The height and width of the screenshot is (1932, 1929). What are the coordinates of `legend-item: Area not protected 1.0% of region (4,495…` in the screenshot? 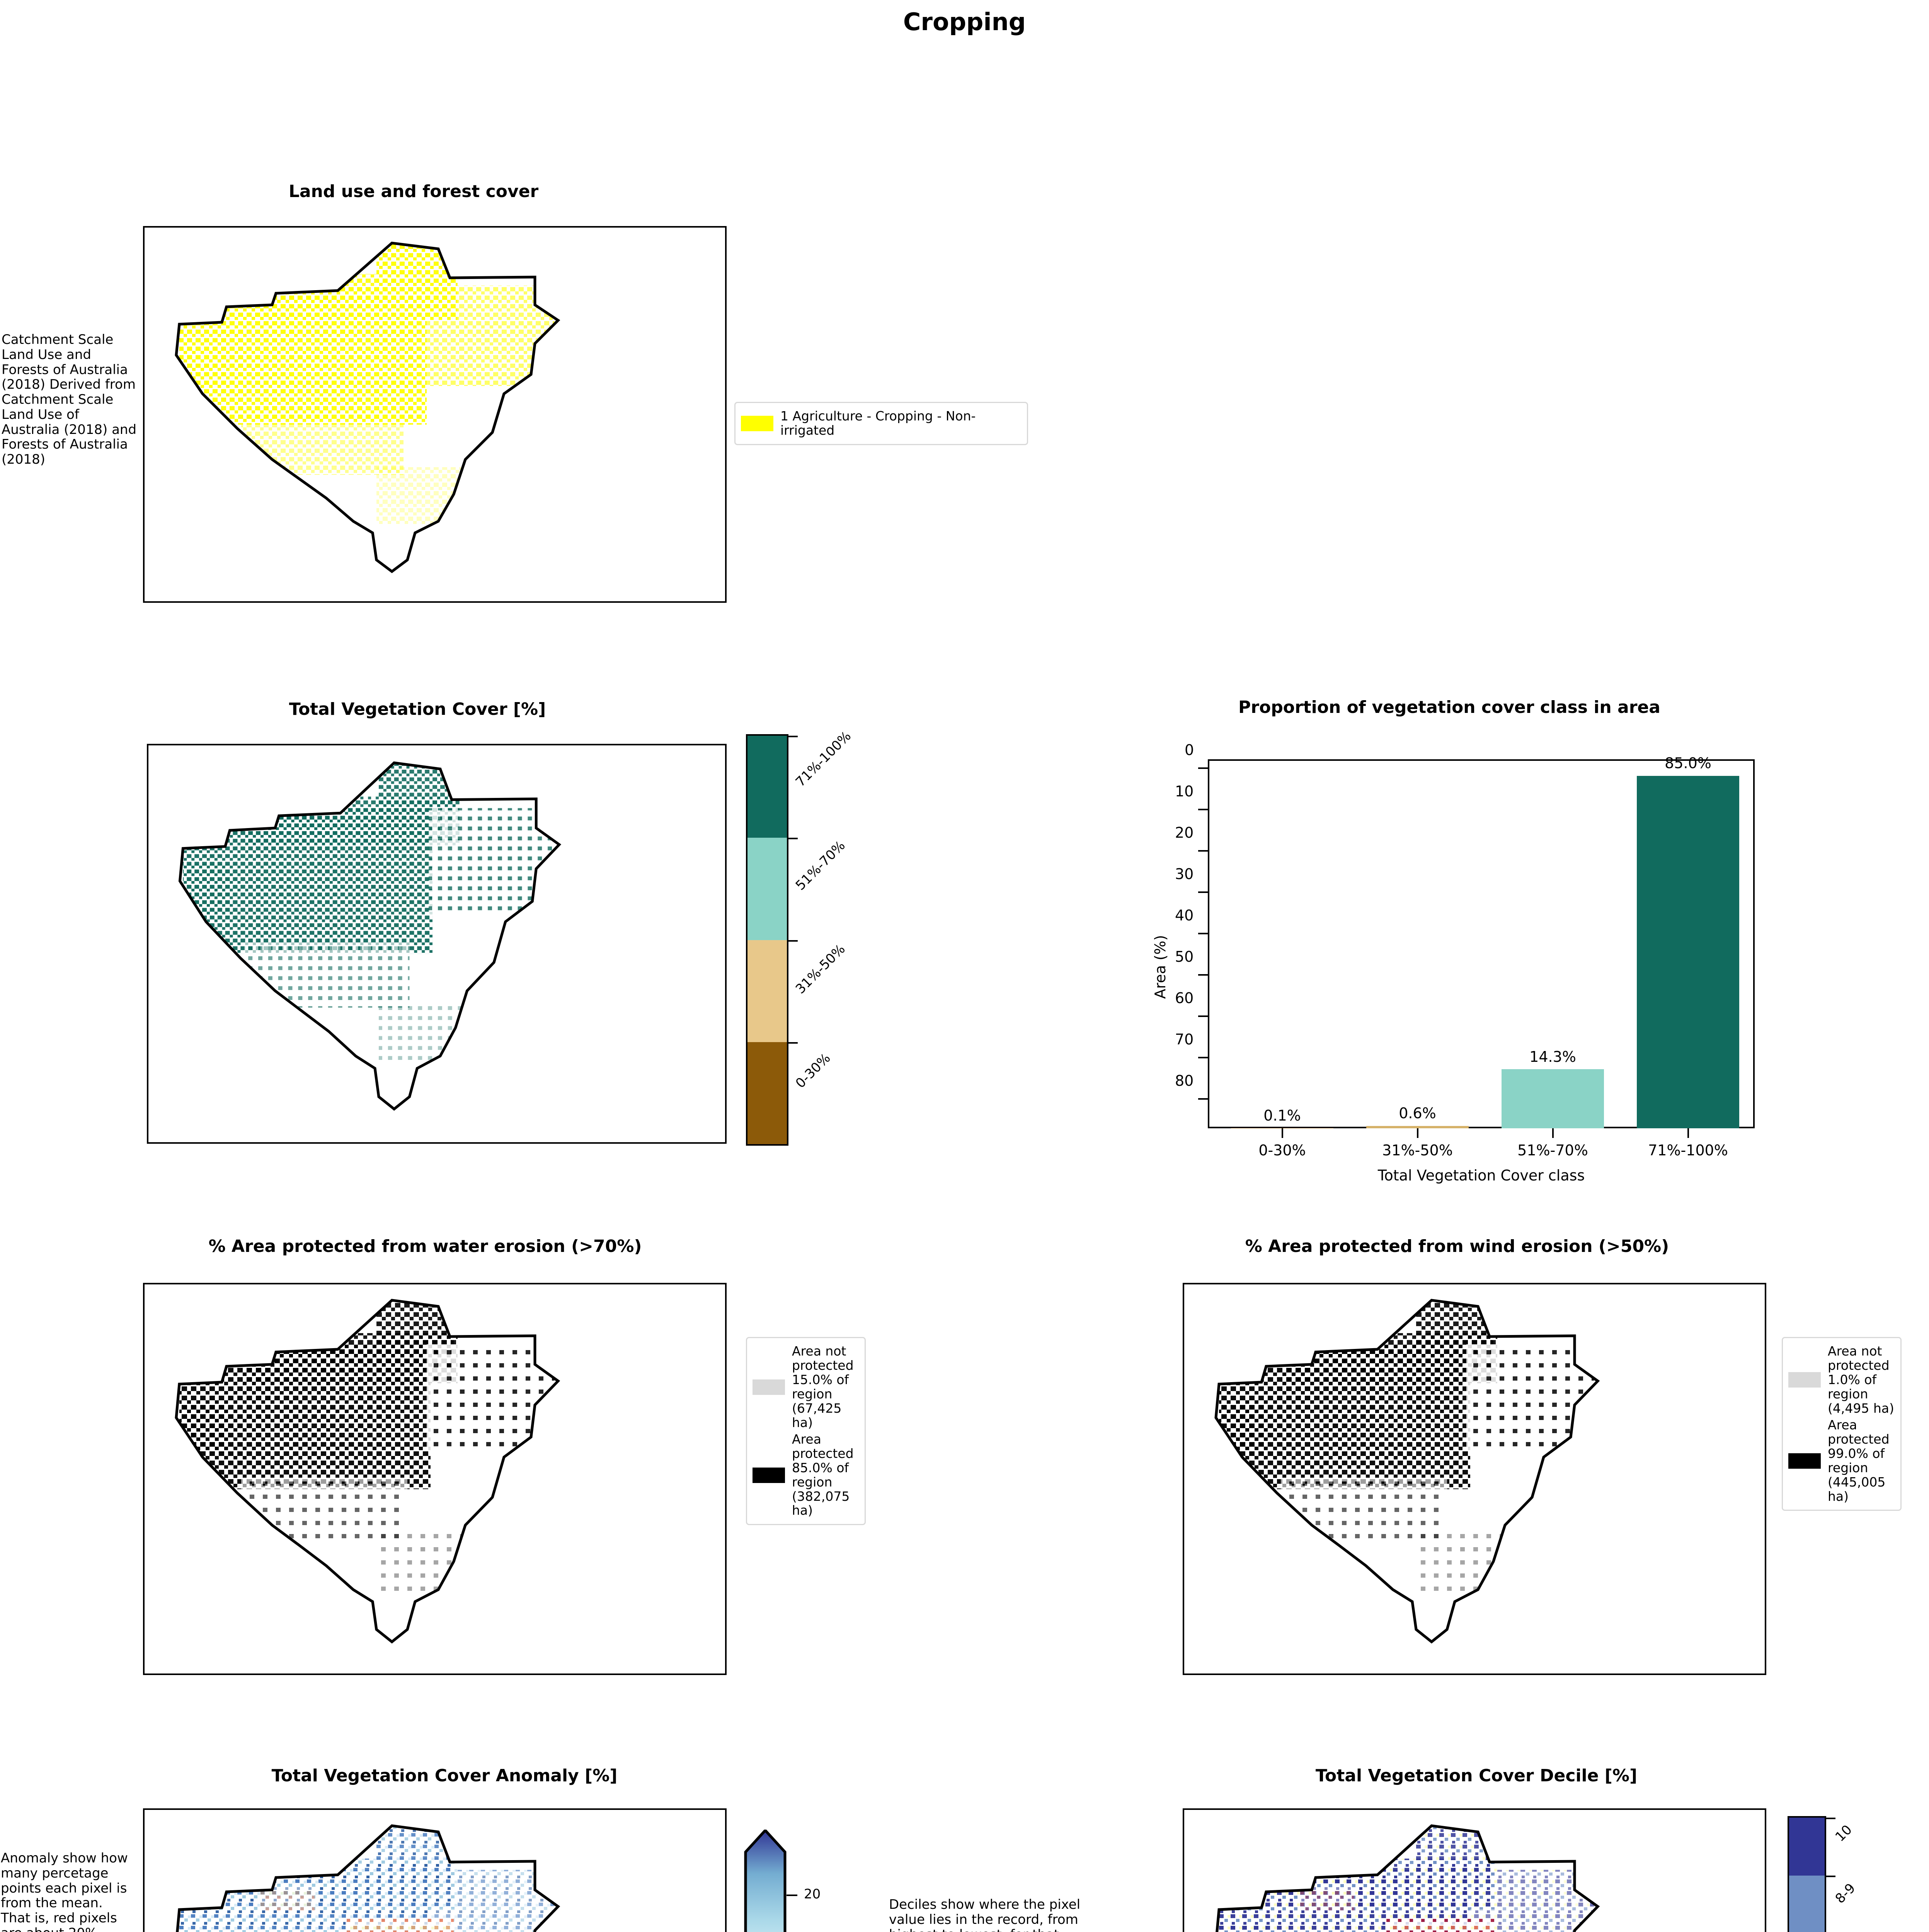 It's located at (1841, 1380).